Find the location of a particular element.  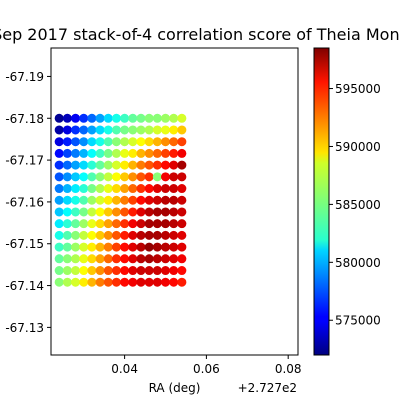

colorbar-tick-label: 595000 is located at coordinates (358, 89).